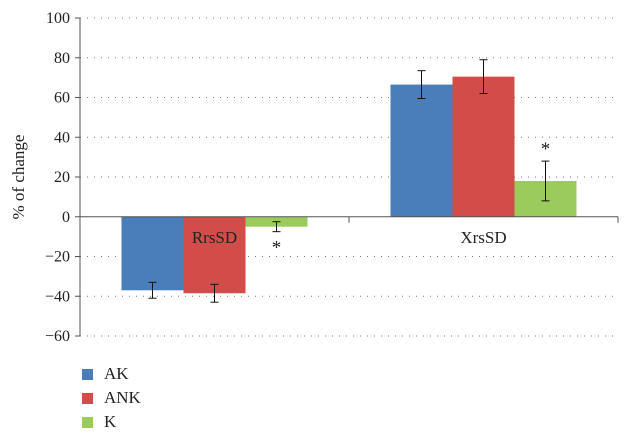  I want to click on y-tick-label: 40, so click(62, 137).